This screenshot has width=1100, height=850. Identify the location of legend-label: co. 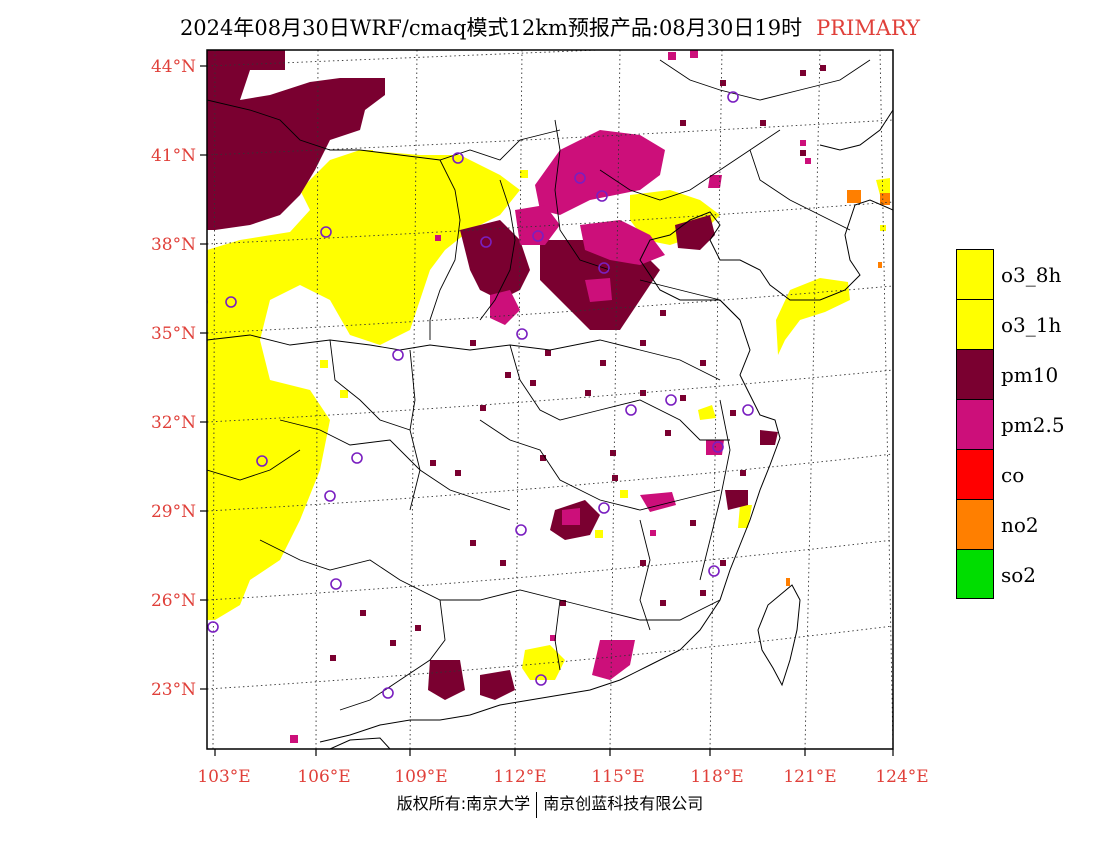
(1013, 475).